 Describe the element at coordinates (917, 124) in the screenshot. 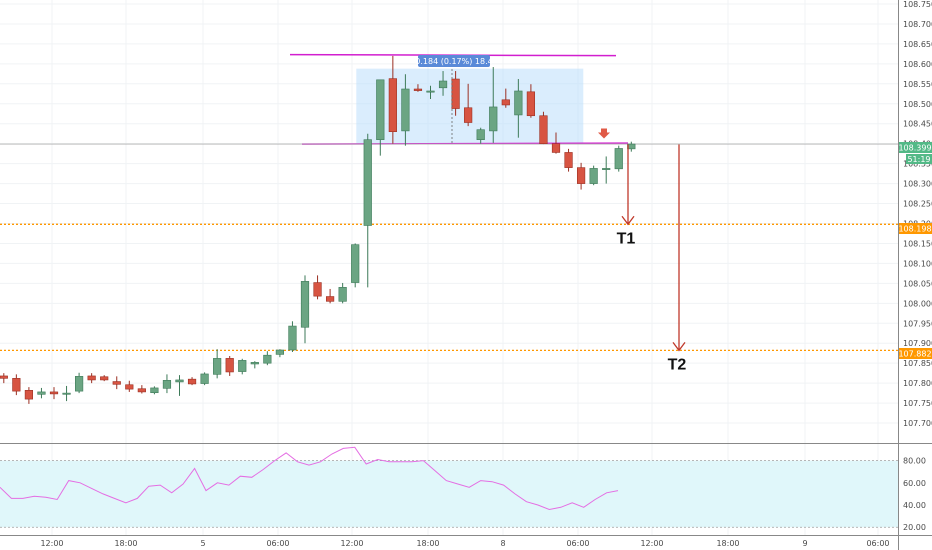

I see `price-tick-label: 108.450` at that location.